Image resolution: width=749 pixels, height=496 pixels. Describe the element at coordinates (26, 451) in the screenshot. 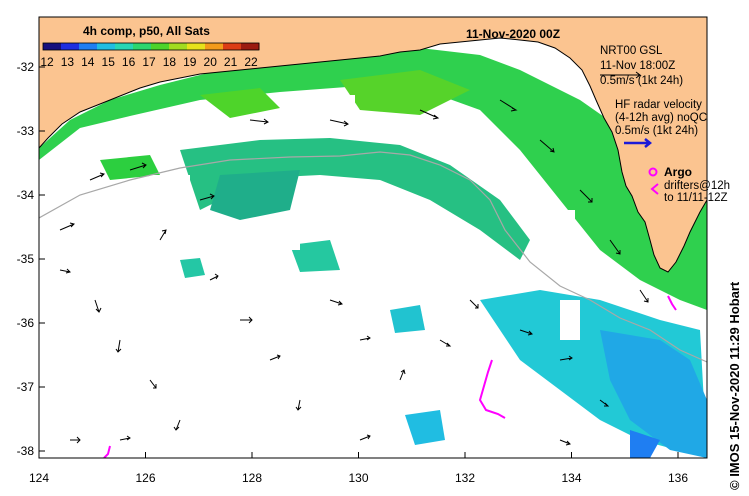

I see `lat-tick-label: -38` at that location.